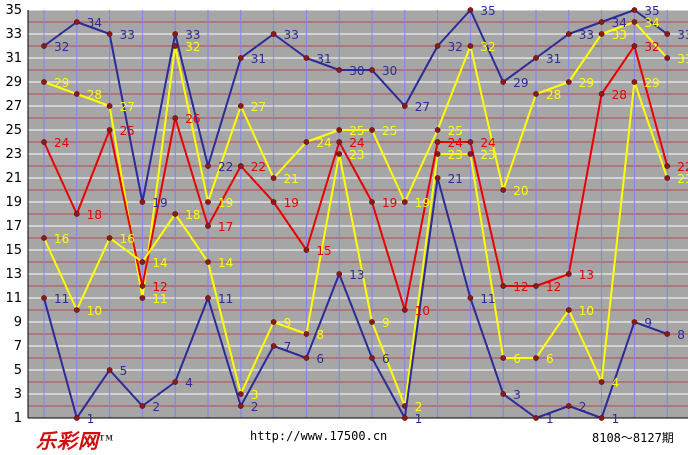  Describe the element at coordinates (255, 395) in the screenshot. I see `data-label: 3` at that location.